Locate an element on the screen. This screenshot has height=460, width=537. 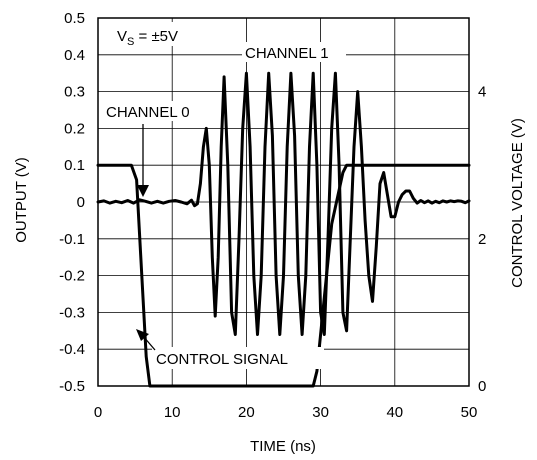
y-axis-label: OUTPUT (V) is located at coordinates (21, 200).